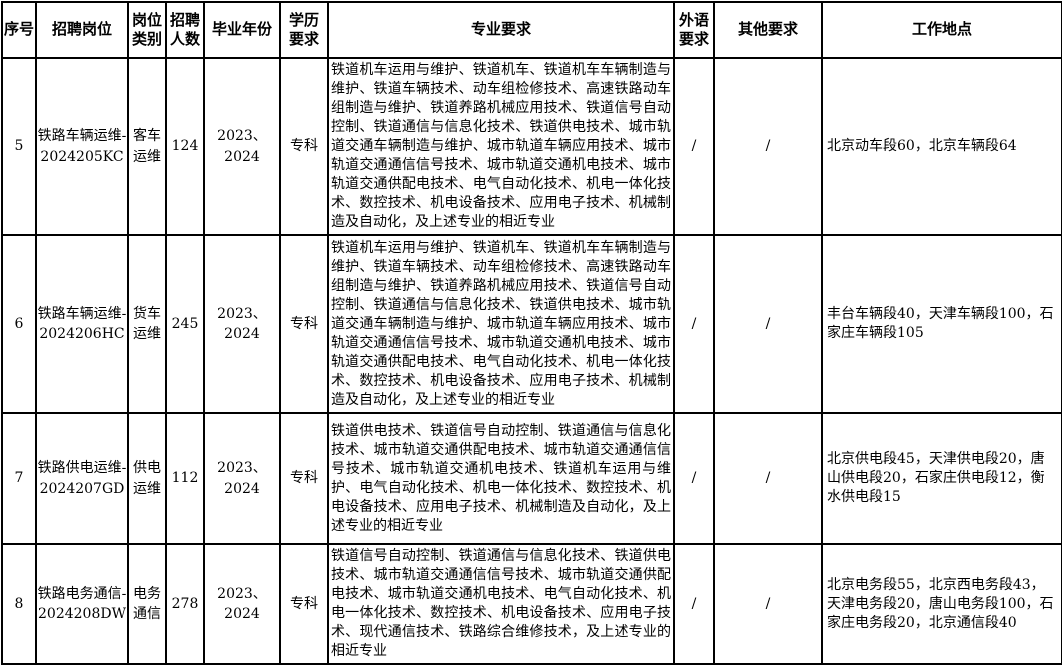  I want to click on cell-seq: 7, so click(19, 478).